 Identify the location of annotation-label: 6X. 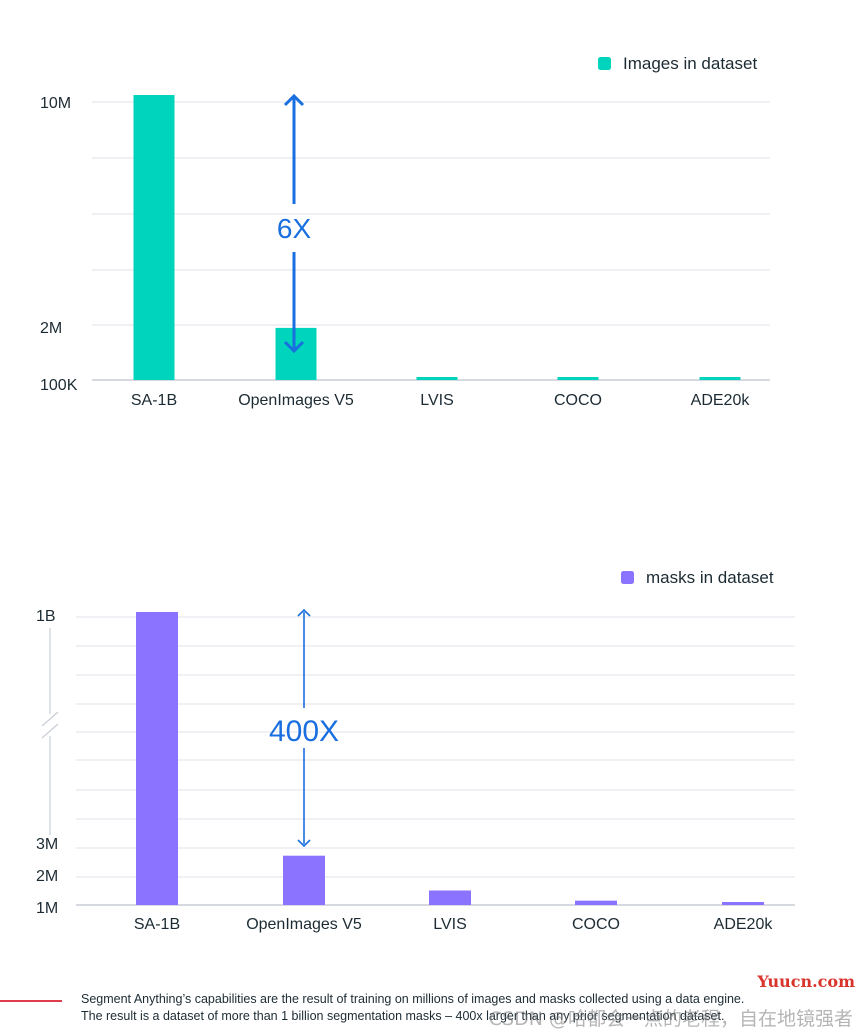
(294, 228).